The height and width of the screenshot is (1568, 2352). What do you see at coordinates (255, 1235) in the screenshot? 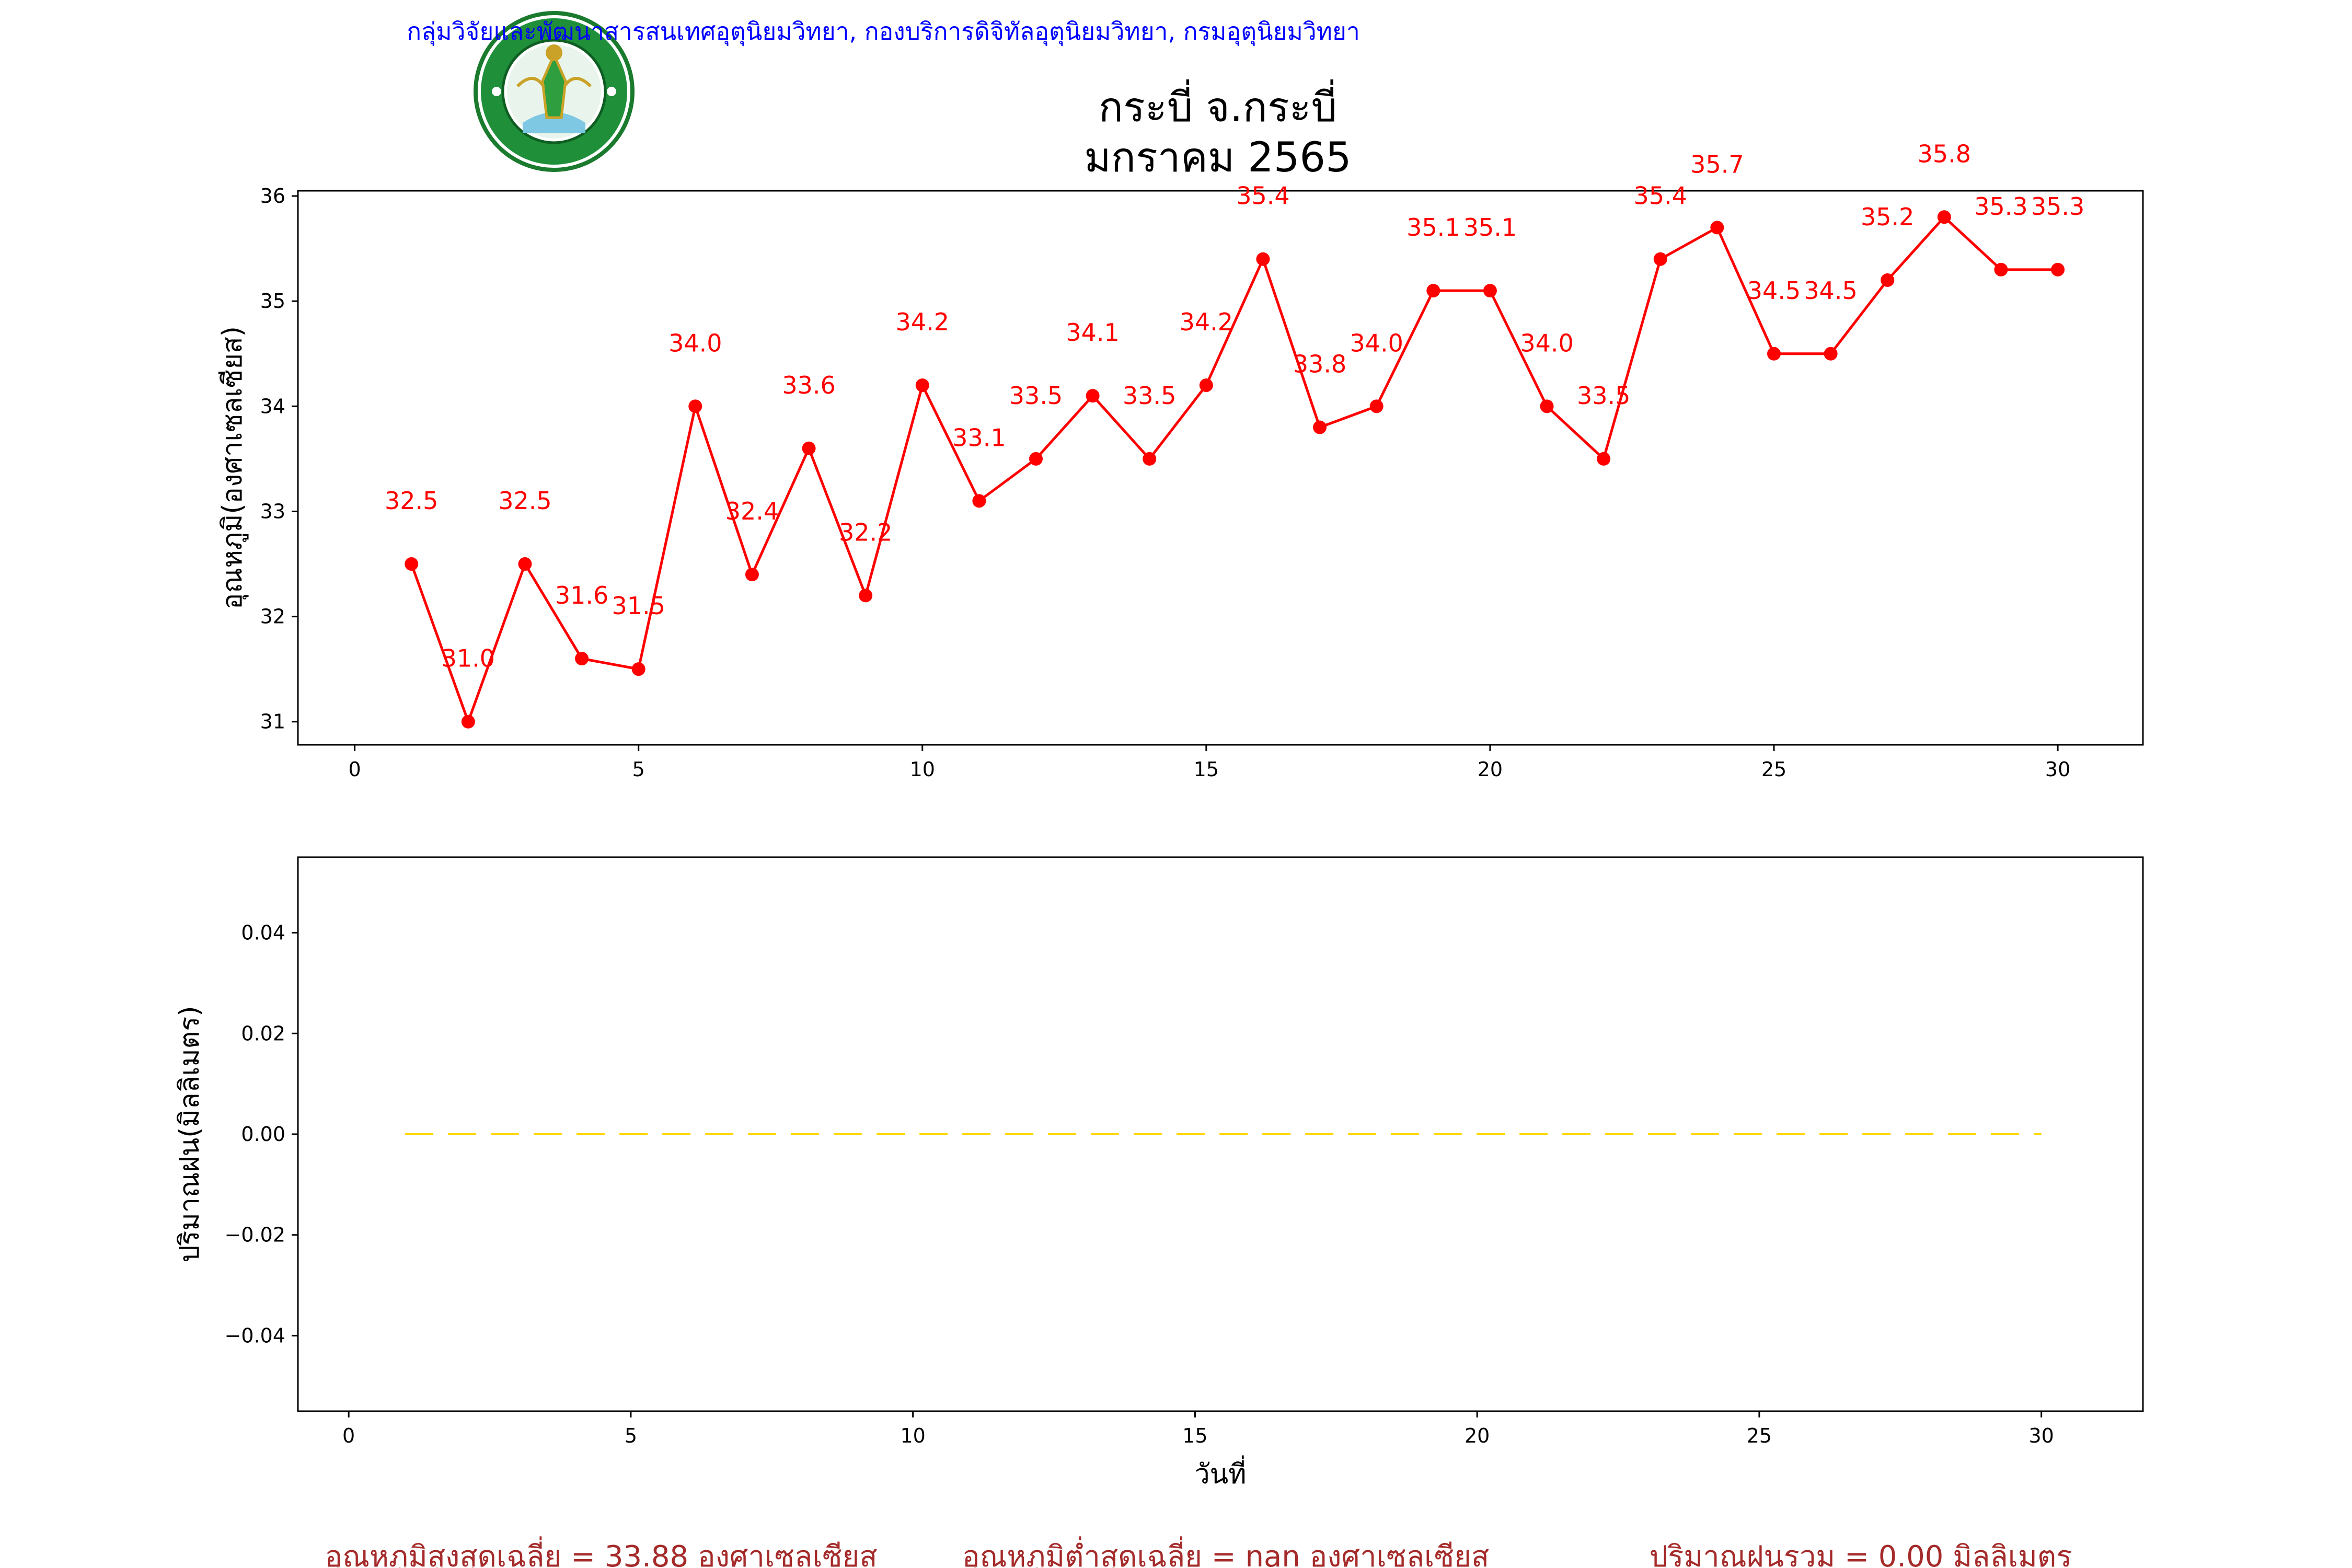
I see `y-tick-label: −0.02` at bounding box center [255, 1235].